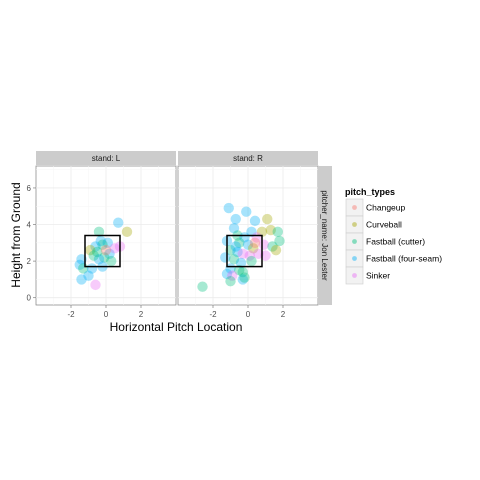 This screenshot has height=480, width=480. I want to click on x-axis-title: Horizontal Pitch Location, so click(176, 327).